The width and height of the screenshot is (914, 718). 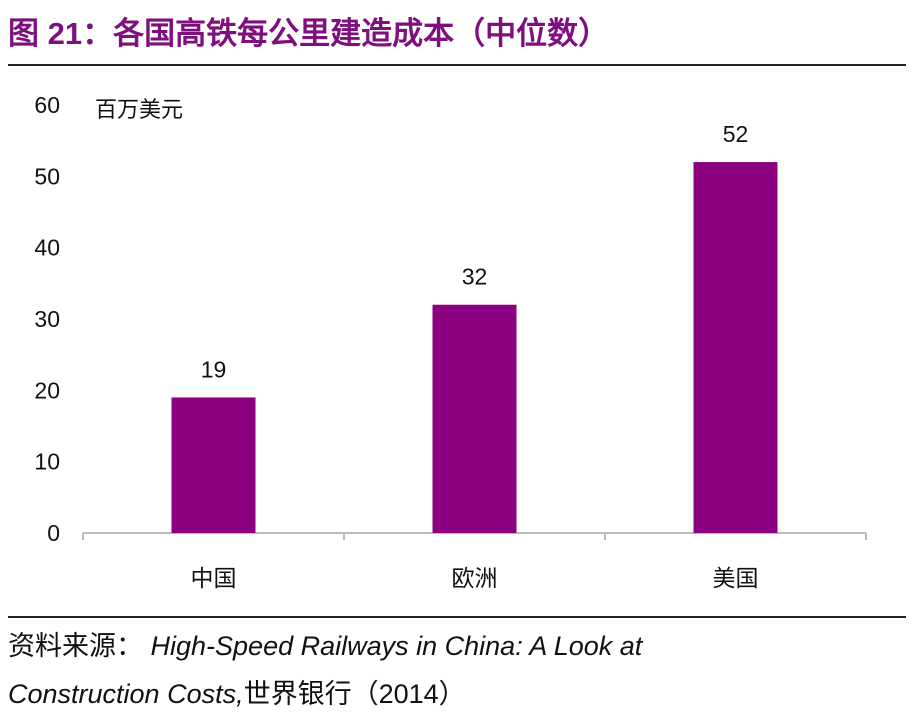 What do you see at coordinates (75, 646) in the screenshot?
I see `source-prefix: 资料来源：` at bounding box center [75, 646].